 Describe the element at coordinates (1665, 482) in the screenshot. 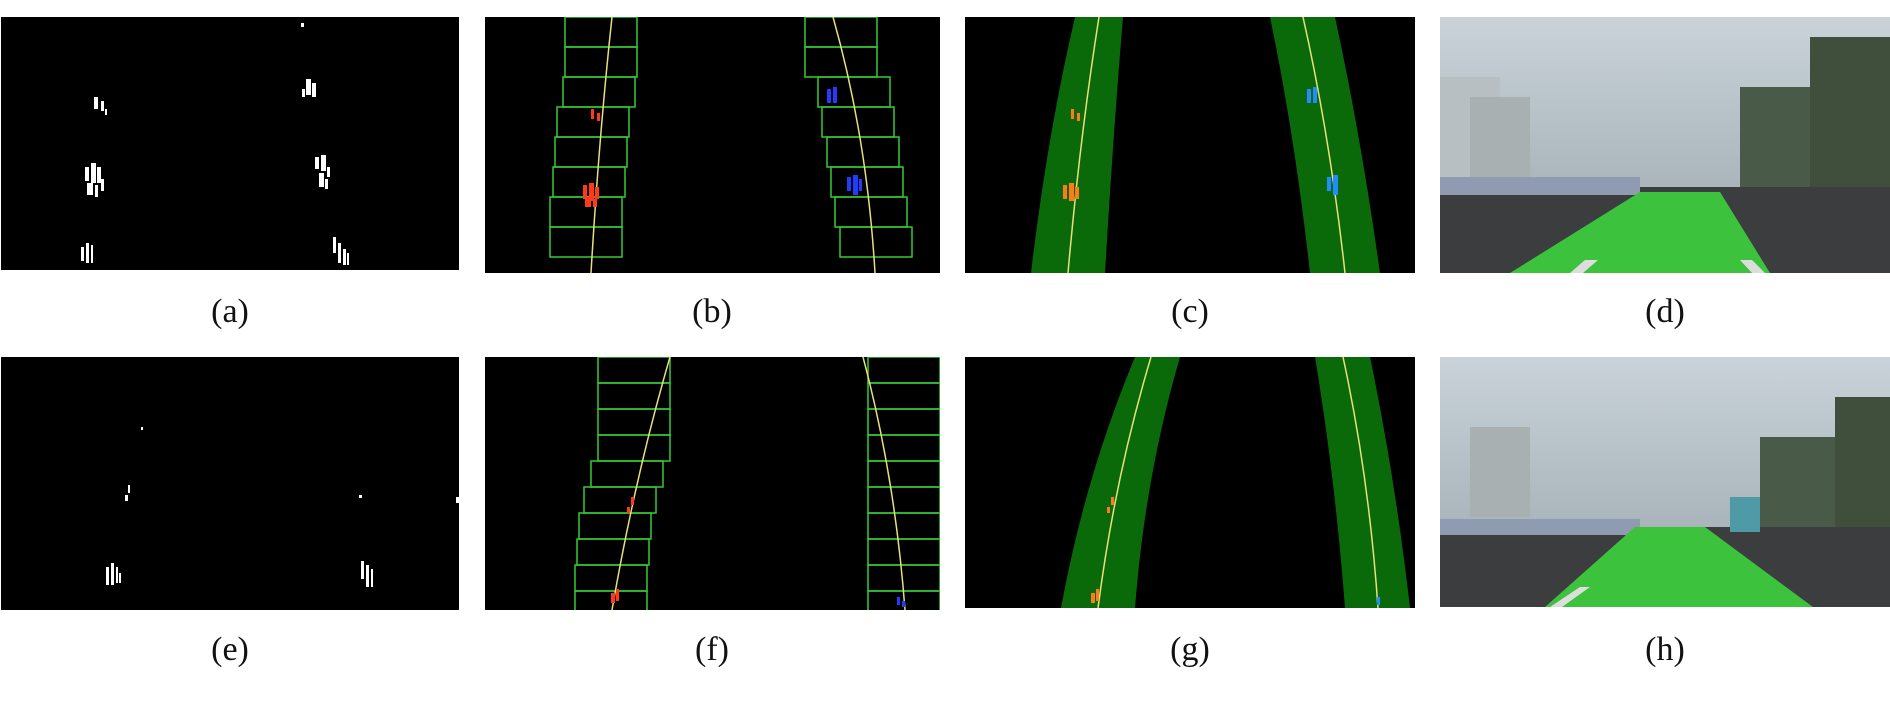

I see `panel-h-road-lane-overlay` at that location.